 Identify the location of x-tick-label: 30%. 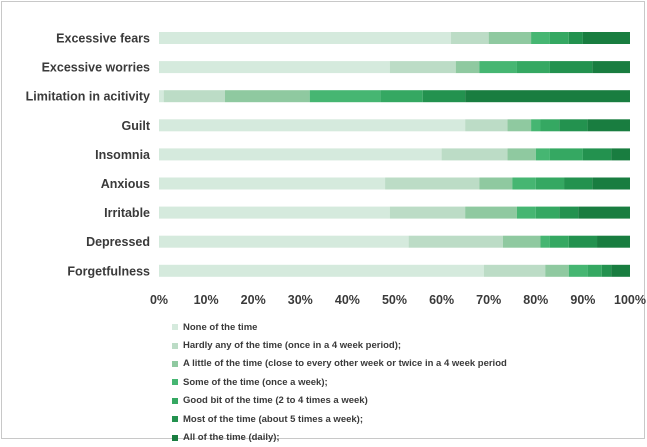
(300, 300).